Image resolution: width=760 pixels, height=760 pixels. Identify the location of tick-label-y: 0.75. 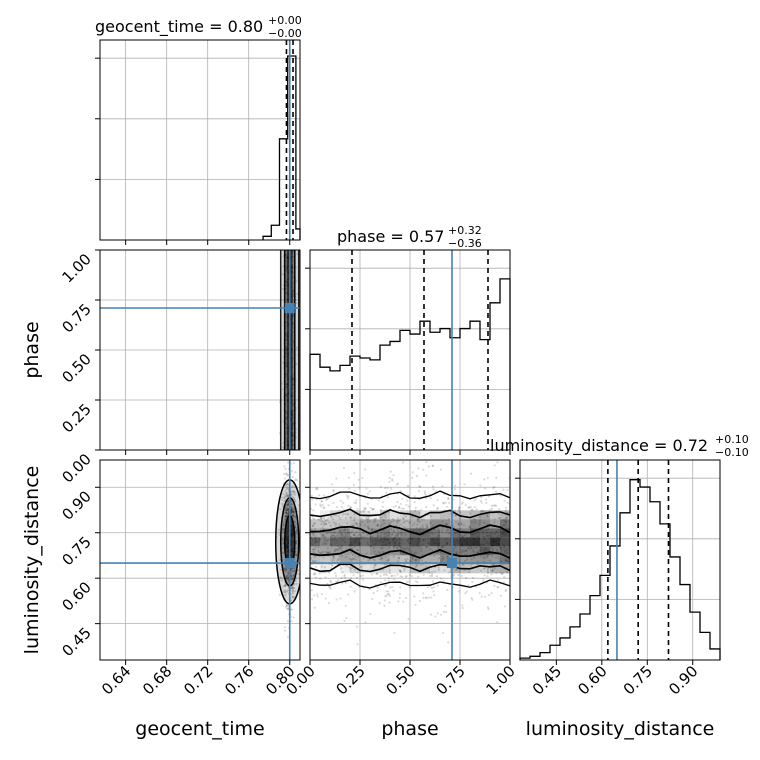
(76, 551).